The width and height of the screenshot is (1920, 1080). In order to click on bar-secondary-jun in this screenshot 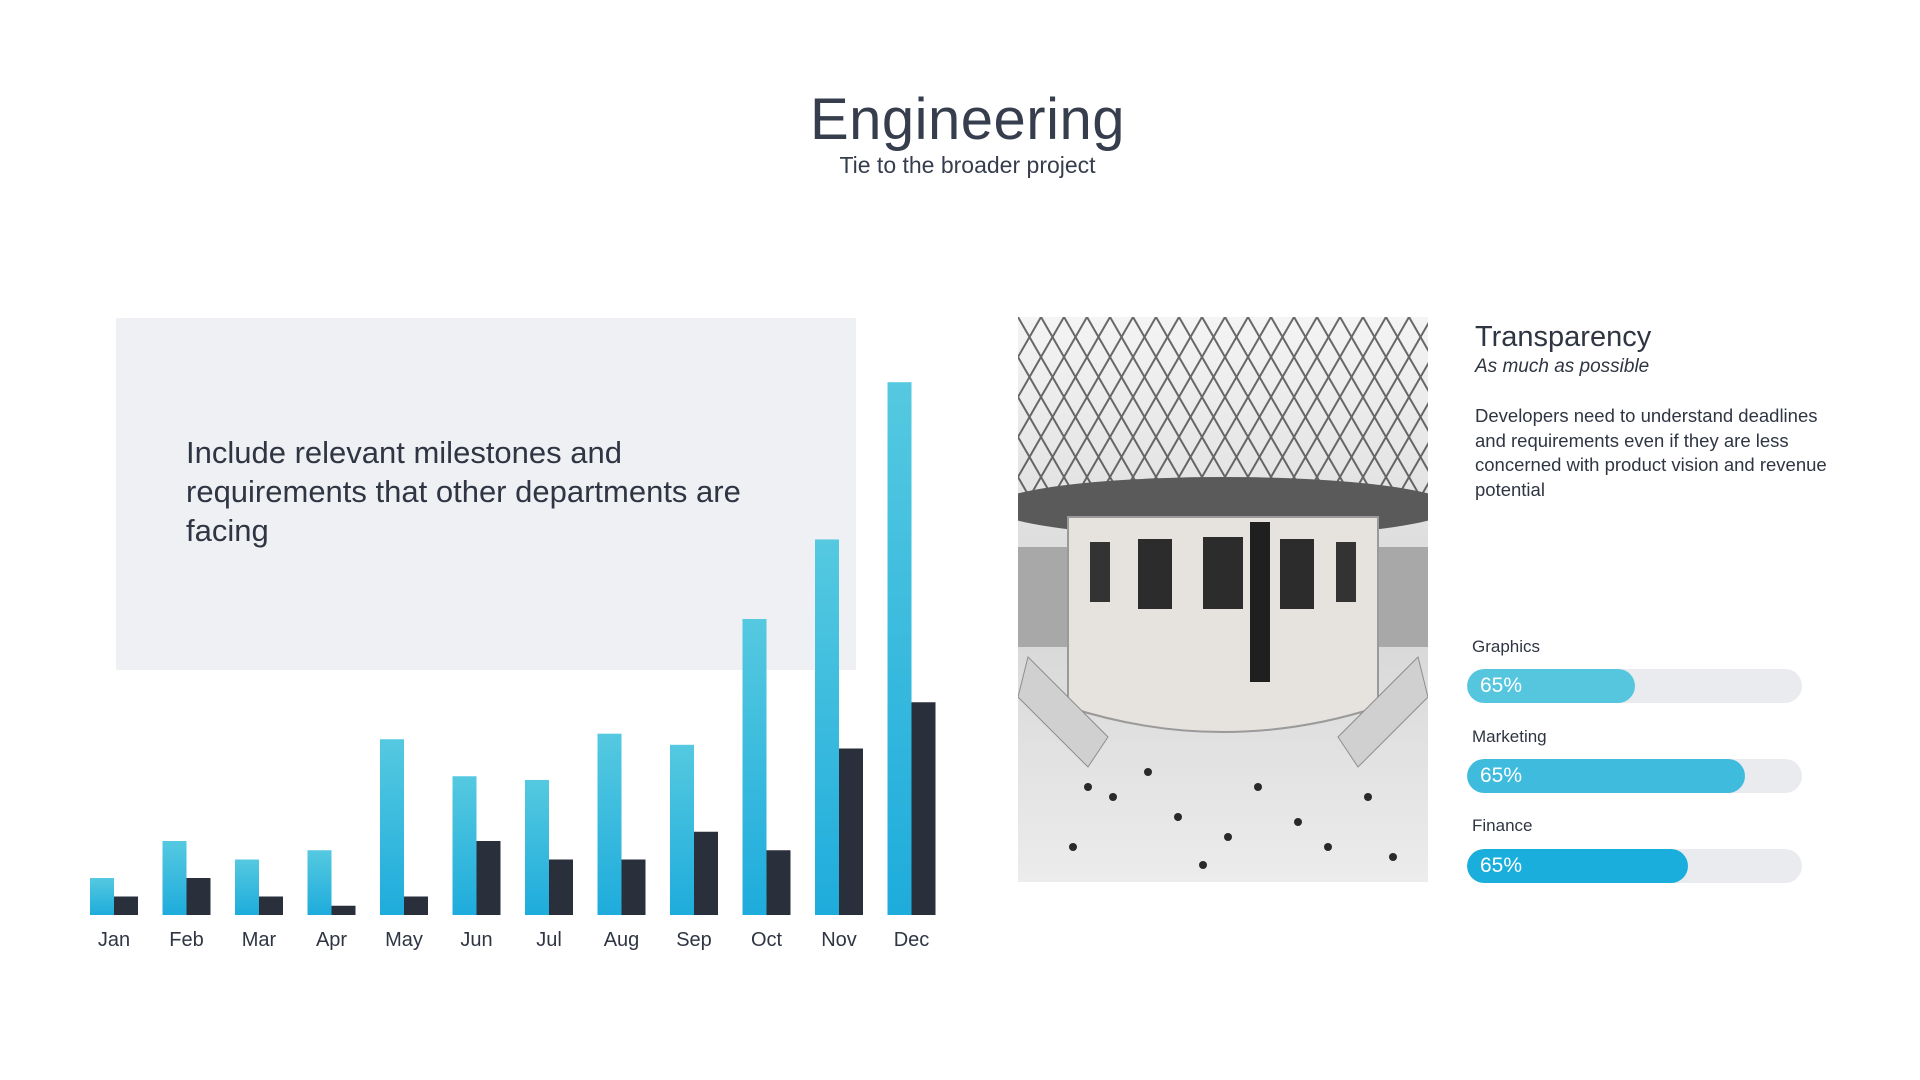, I will do `click(488, 878)`.